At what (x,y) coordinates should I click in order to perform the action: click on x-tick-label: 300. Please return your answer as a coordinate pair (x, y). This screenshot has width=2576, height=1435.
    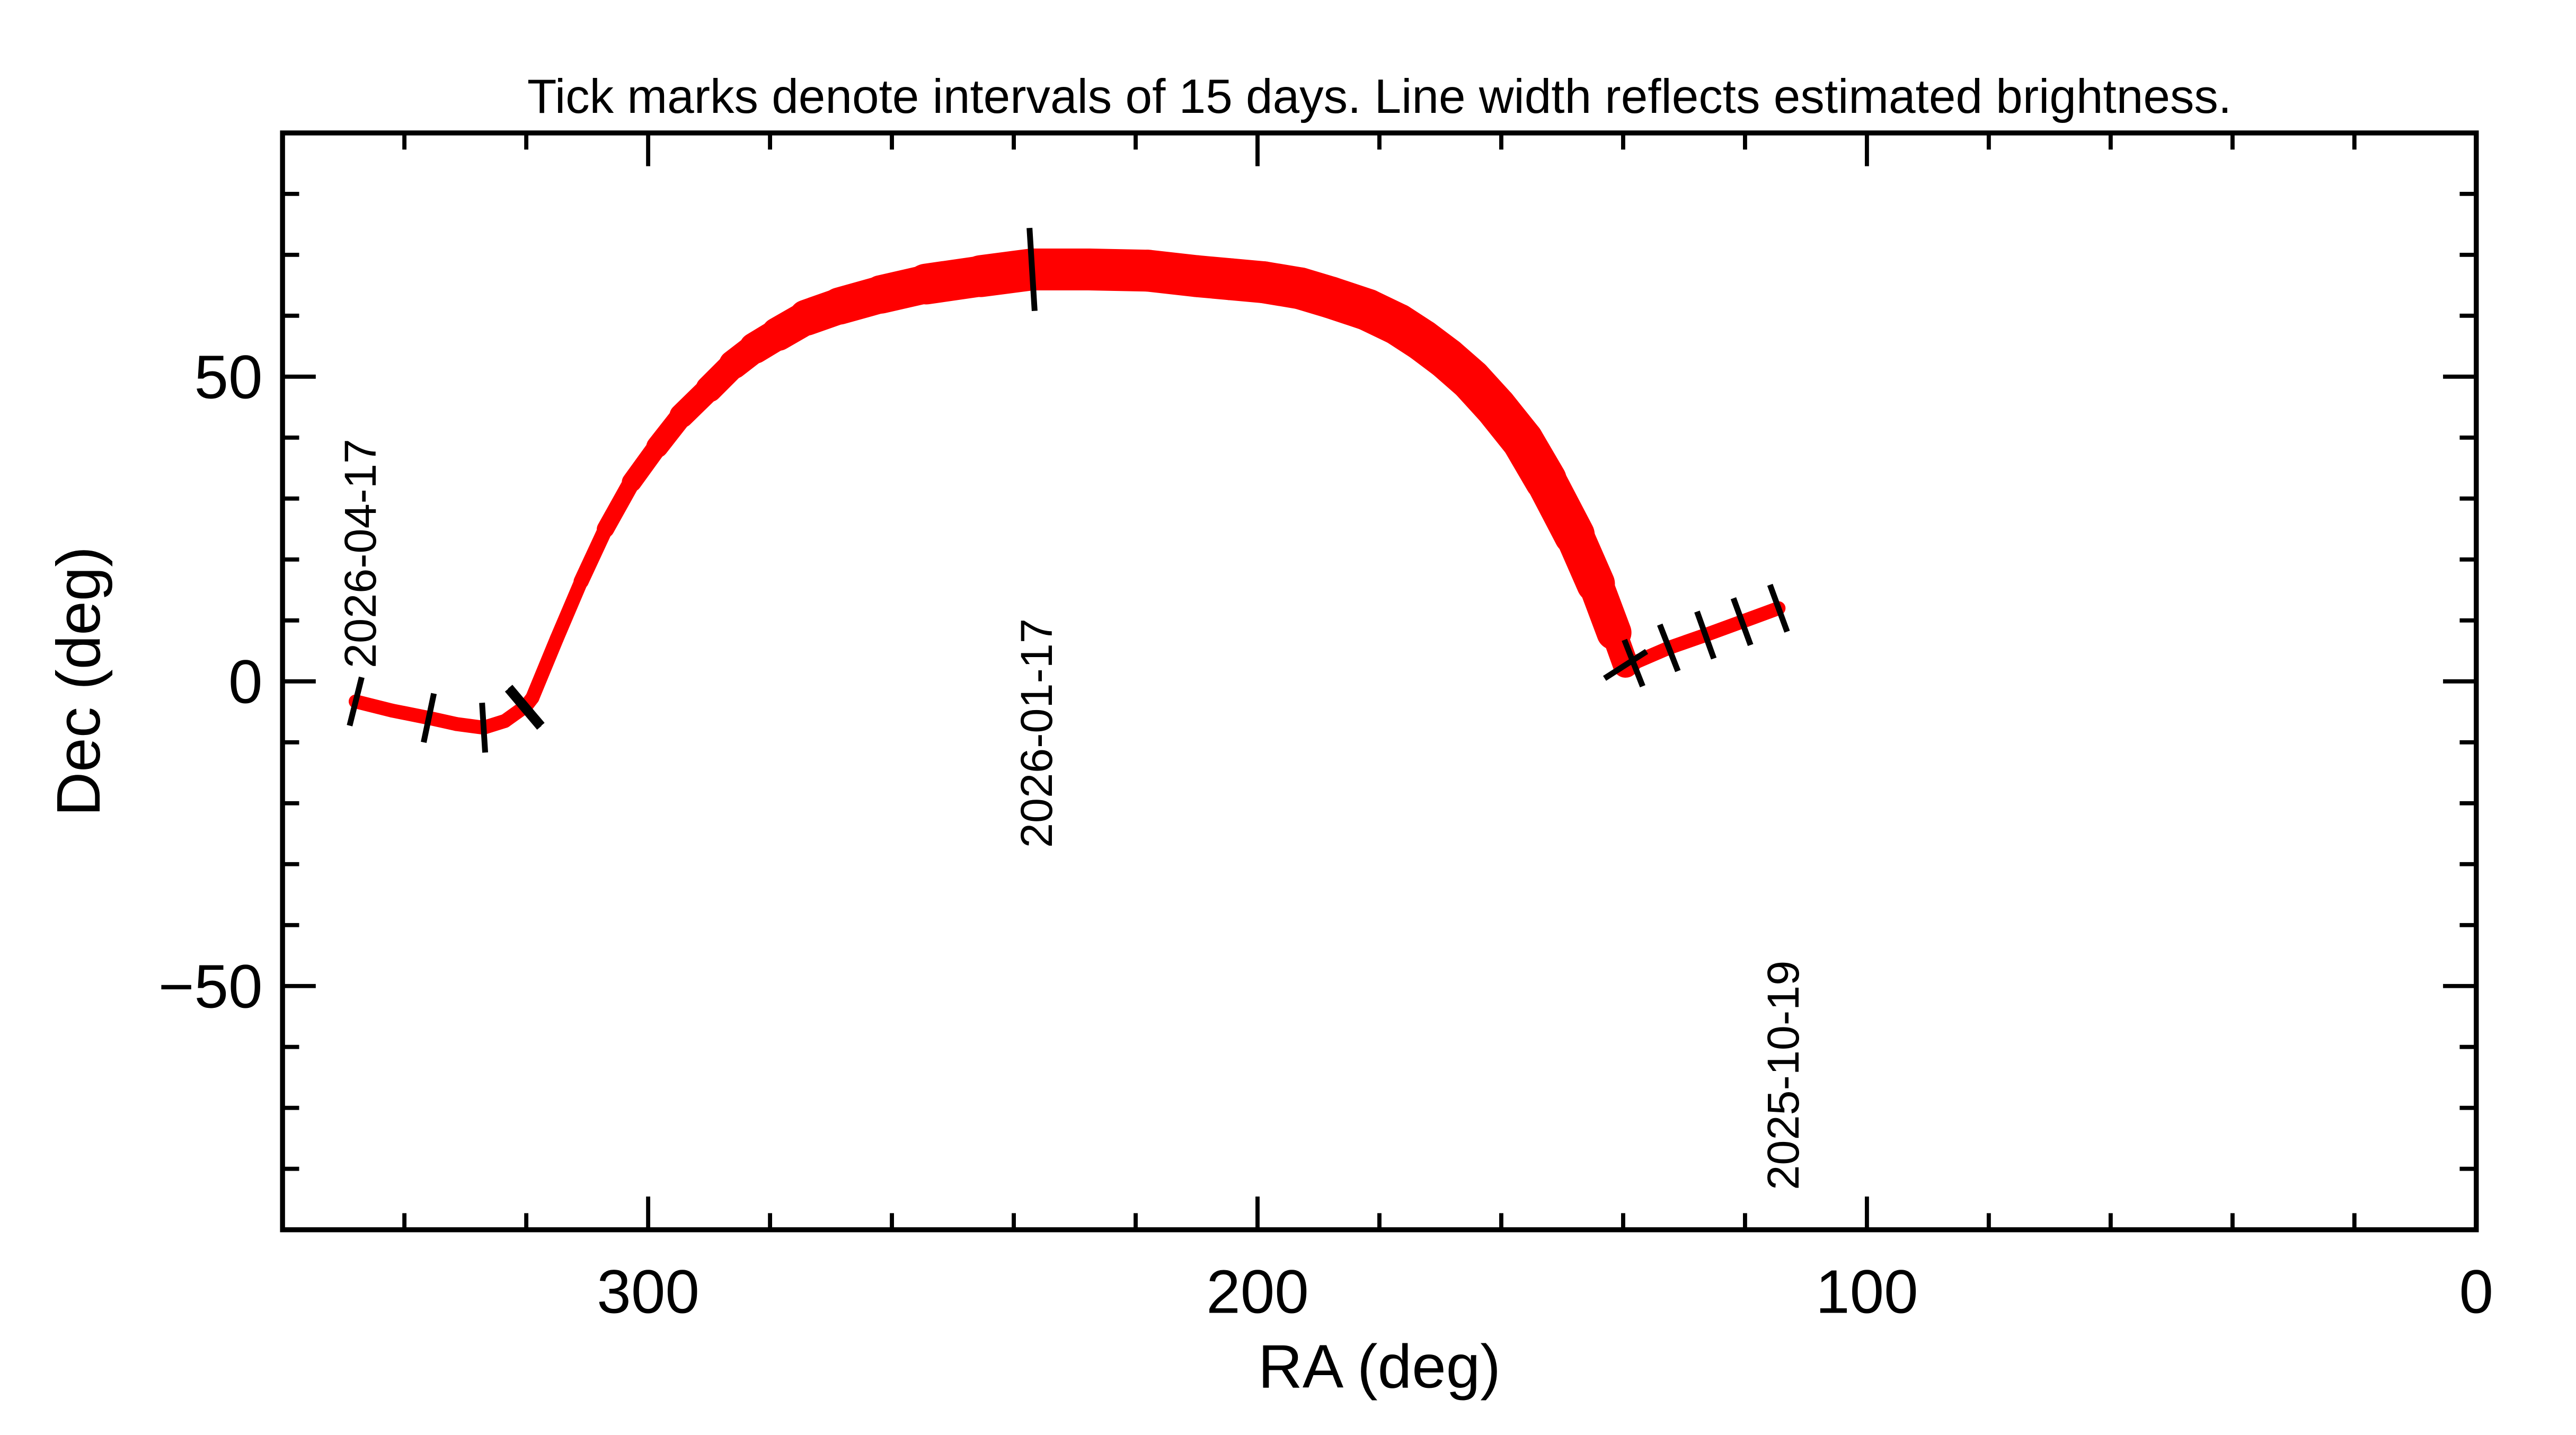
    Looking at the image, I should click on (648, 1291).